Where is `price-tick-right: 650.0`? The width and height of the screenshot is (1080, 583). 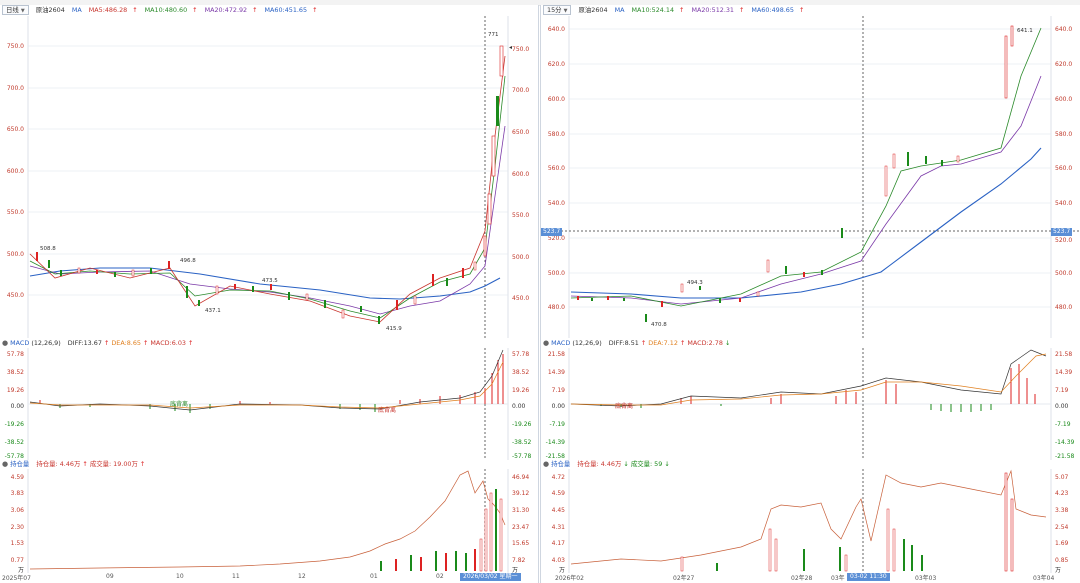 price-tick-right: 650.0 is located at coordinates (520, 132).